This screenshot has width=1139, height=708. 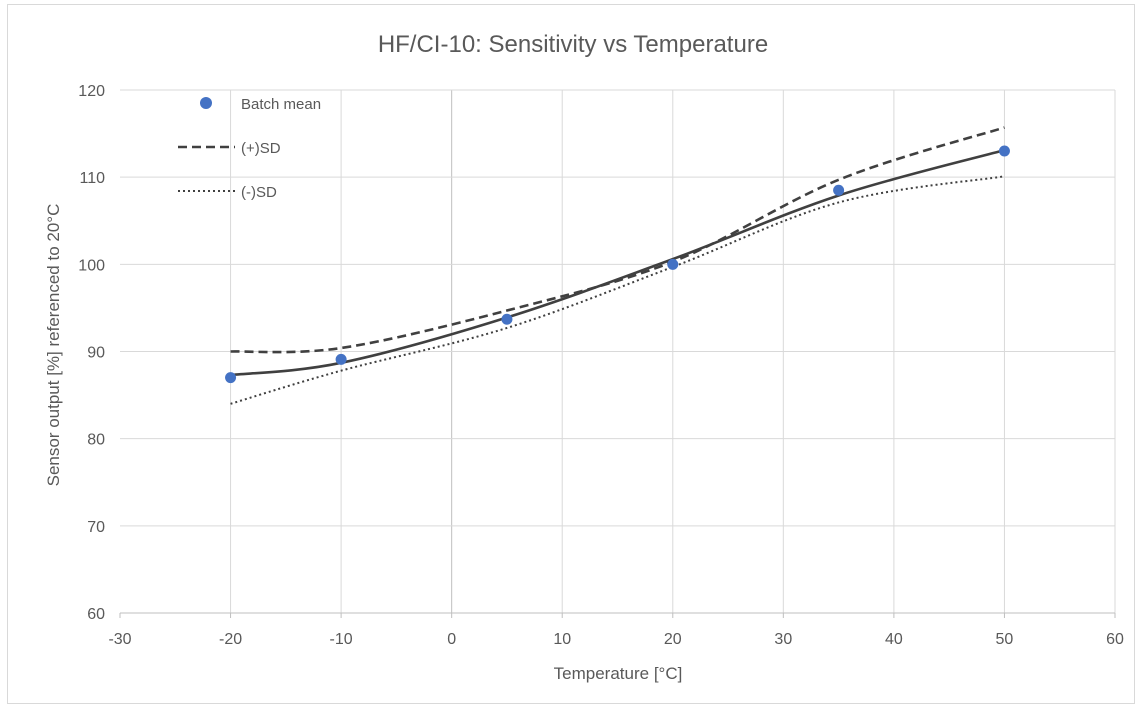 I want to click on y-tick-label: 110, so click(x=92, y=178).